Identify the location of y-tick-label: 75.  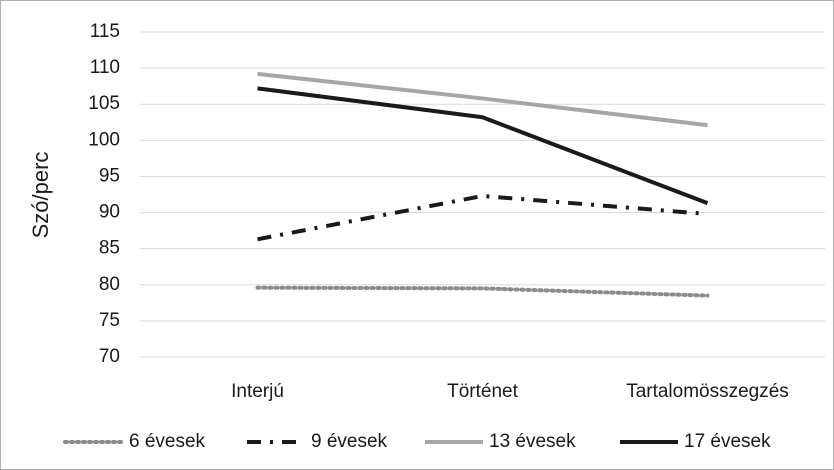
(109, 320).